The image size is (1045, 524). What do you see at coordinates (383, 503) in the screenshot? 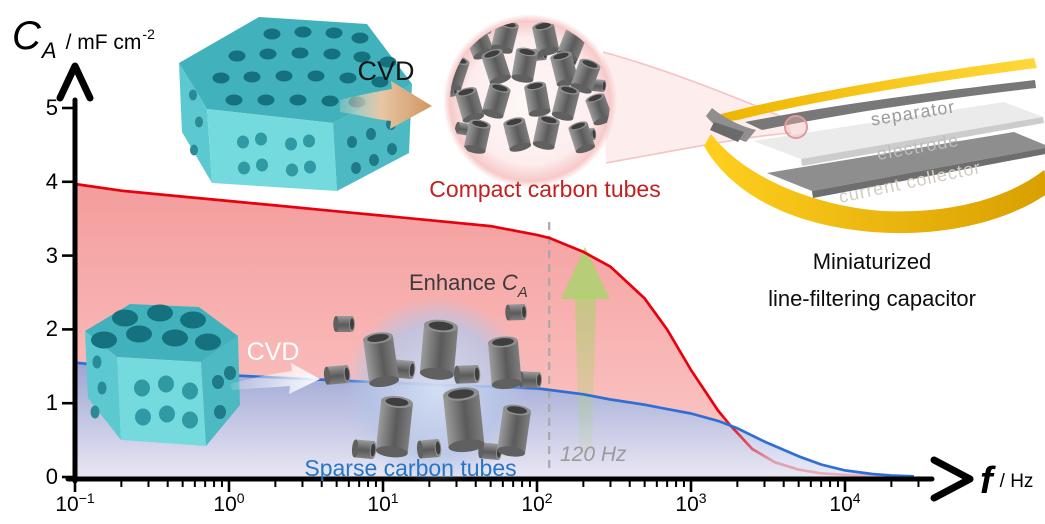
I see `x-tick-label: 10¹` at bounding box center [383, 503].